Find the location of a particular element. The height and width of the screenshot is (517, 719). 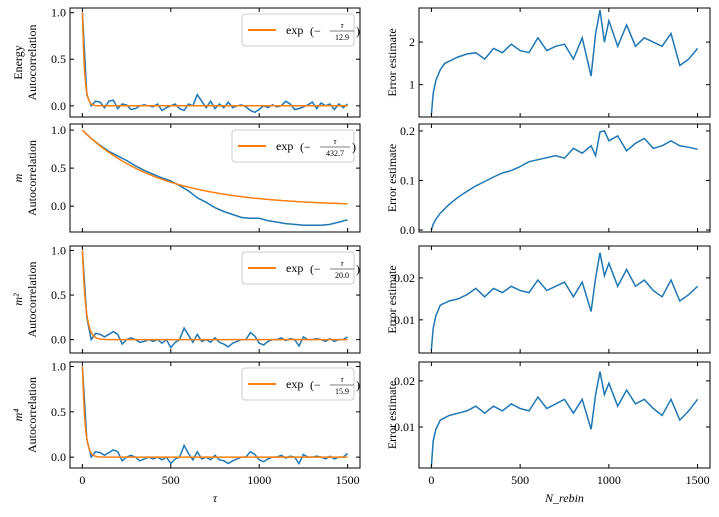

y-axis-label-quantity: m² is located at coordinates (18, 299).